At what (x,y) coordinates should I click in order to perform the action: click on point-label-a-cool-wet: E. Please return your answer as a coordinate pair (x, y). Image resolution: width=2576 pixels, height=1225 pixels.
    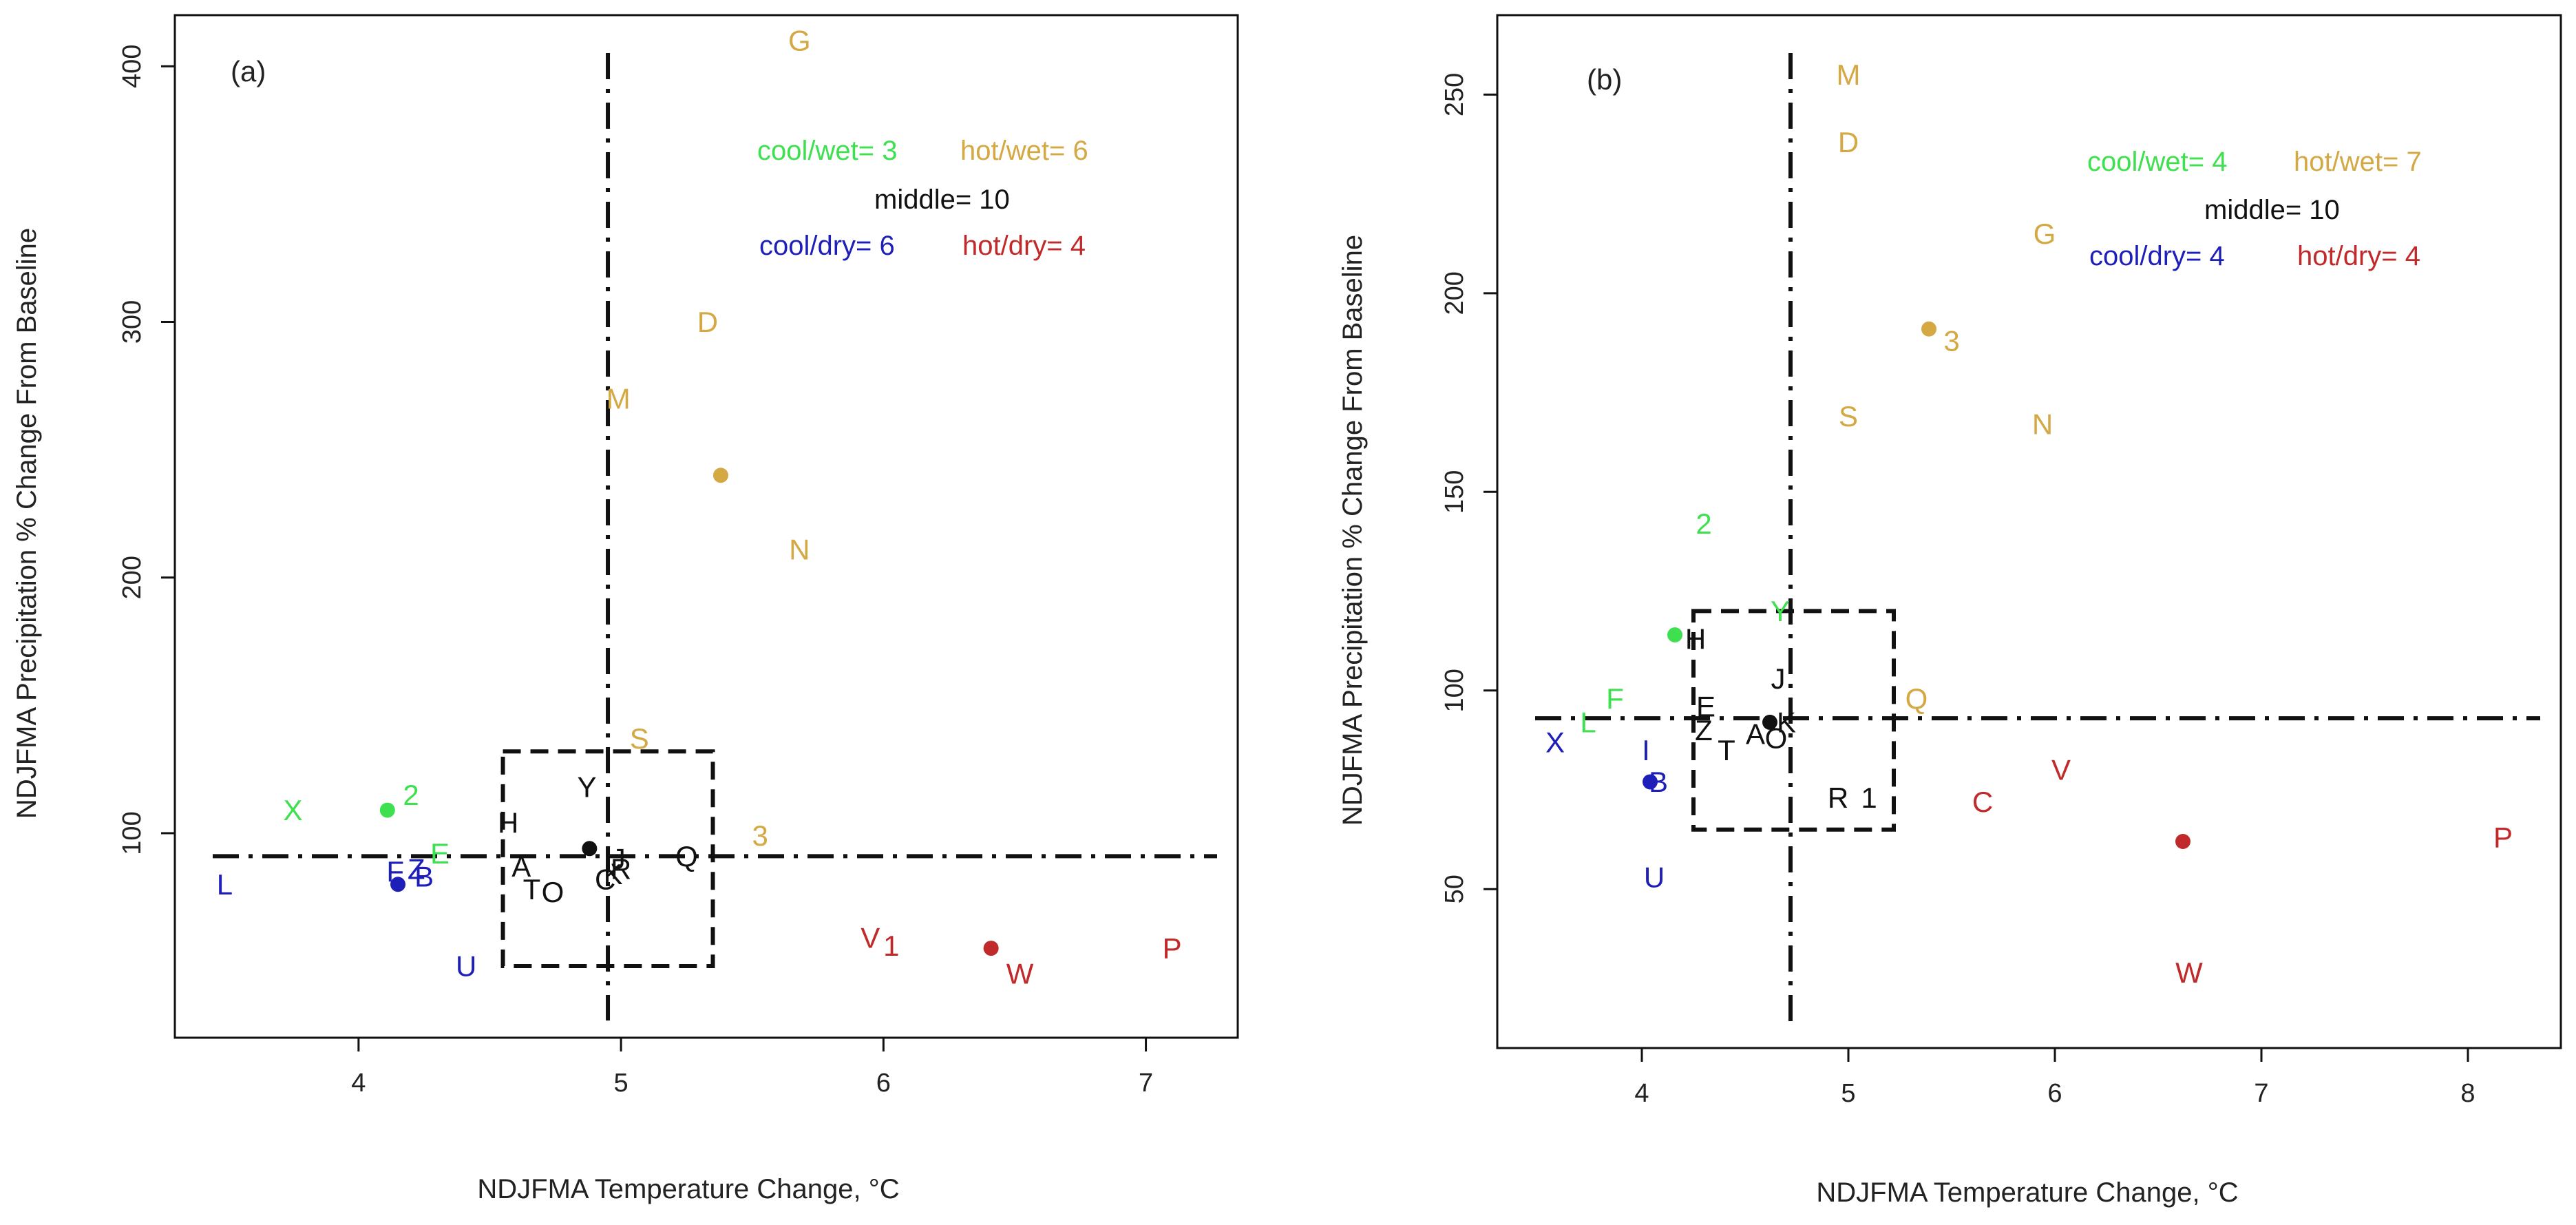
    Looking at the image, I should click on (440, 854).